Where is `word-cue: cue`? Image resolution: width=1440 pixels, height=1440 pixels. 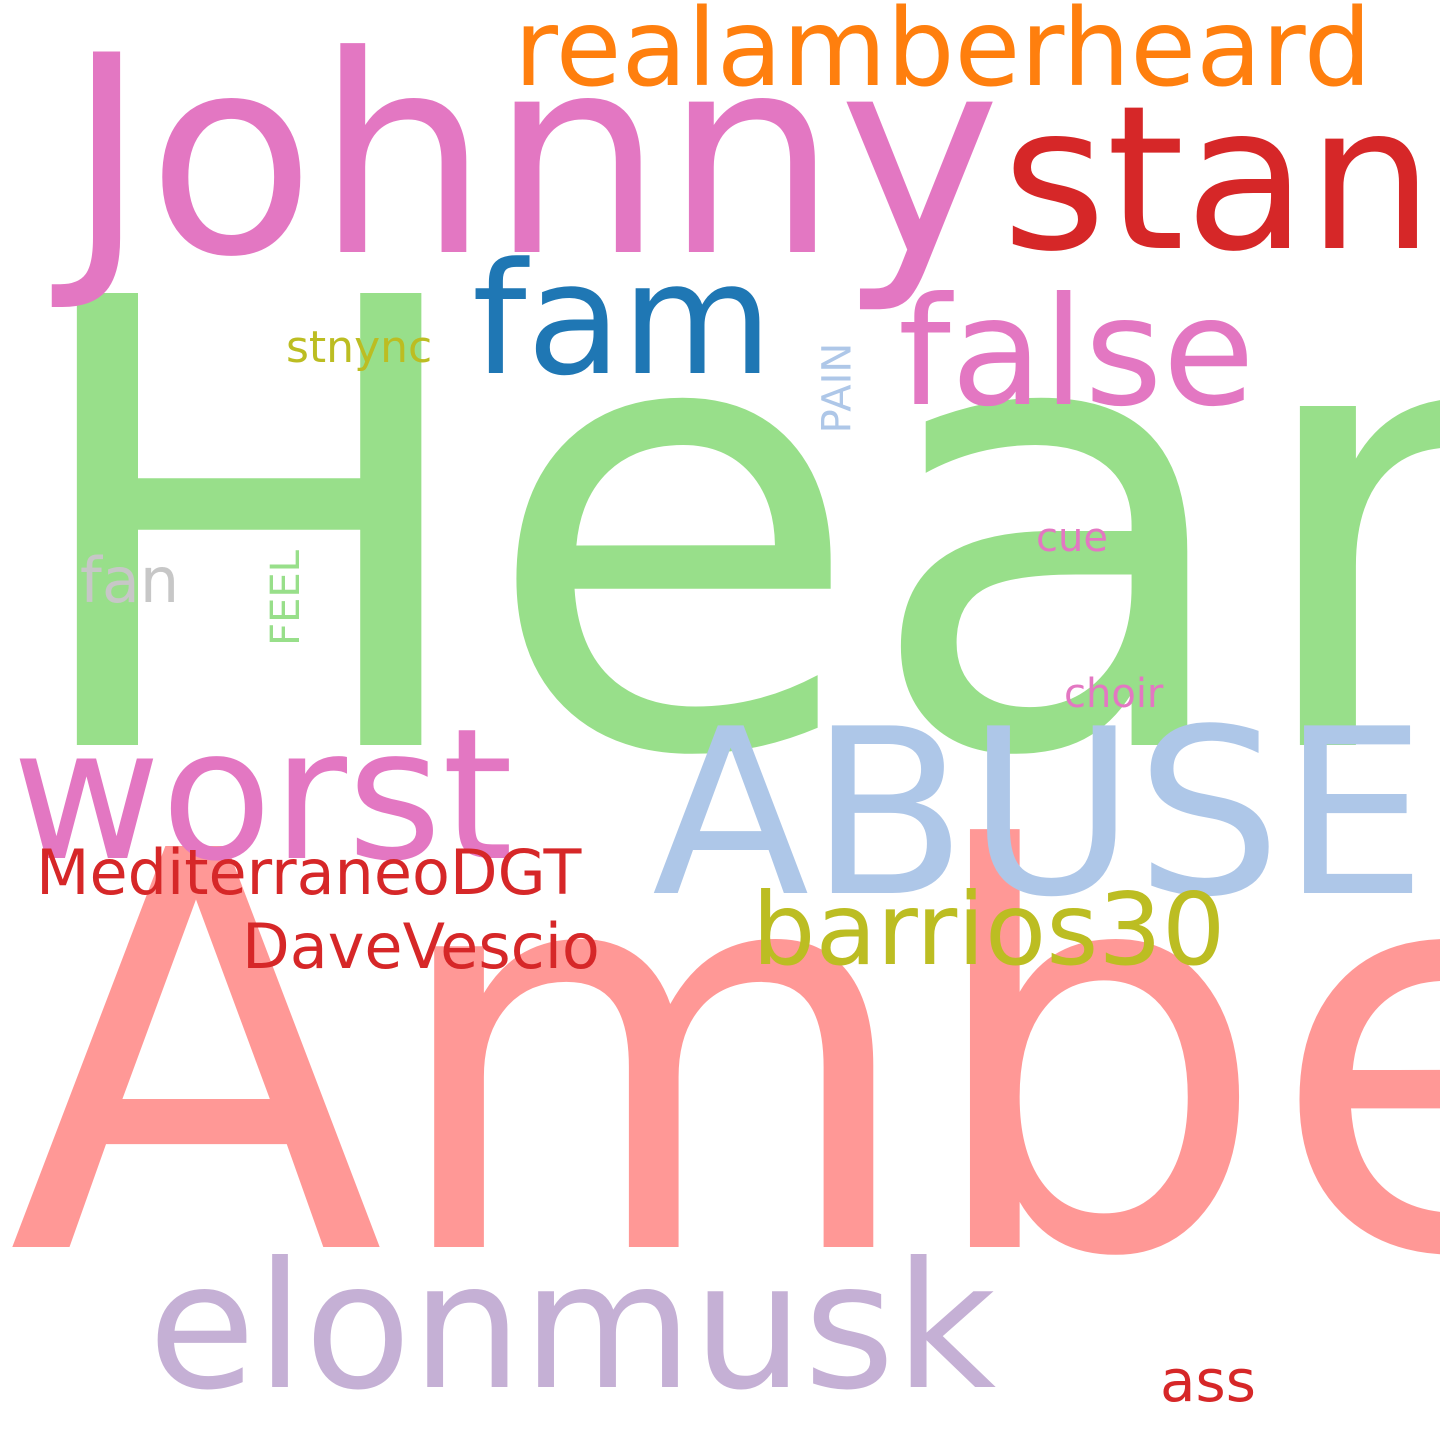
word-cue: cue is located at coordinates (1072, 538).